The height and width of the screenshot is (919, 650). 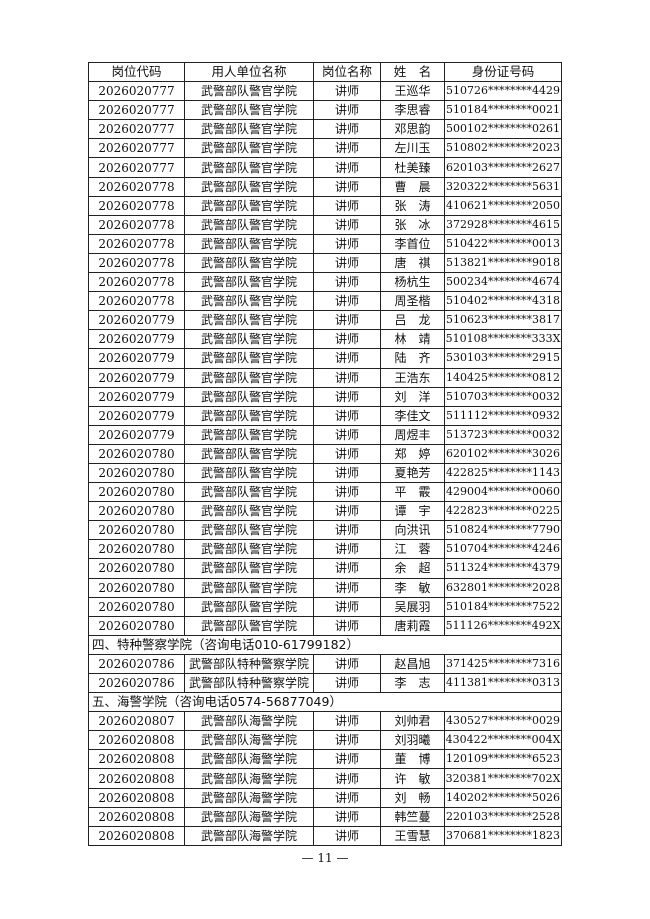 I want to click on table-cell: 吕 龙, so click(x=412, y=320).